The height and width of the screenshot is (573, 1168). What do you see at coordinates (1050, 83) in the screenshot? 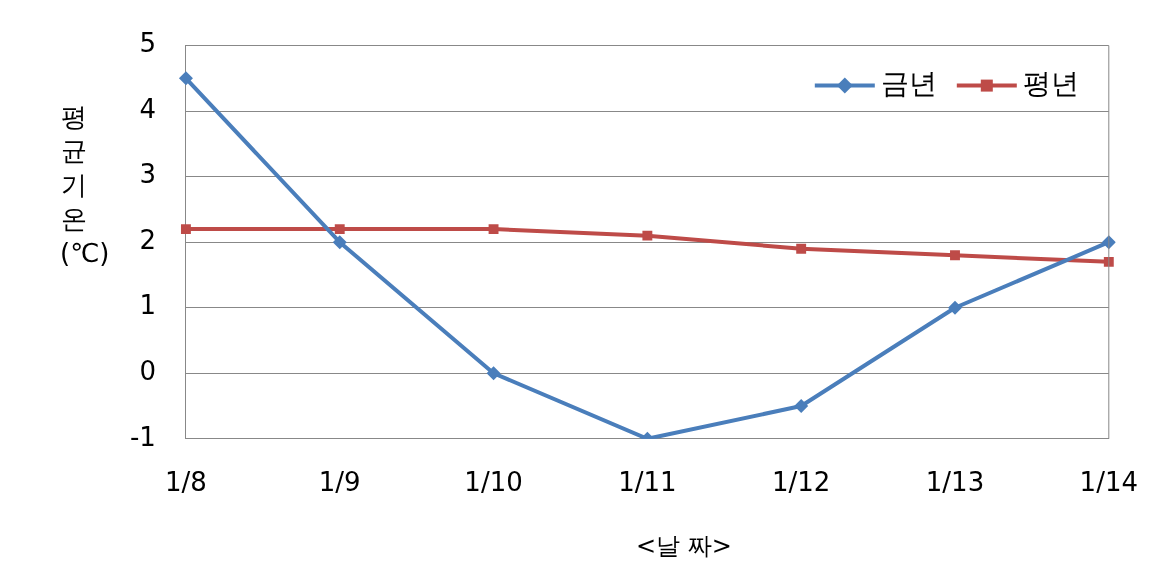
I see `legend-label: 평년` at bounding box center [1050, 83].